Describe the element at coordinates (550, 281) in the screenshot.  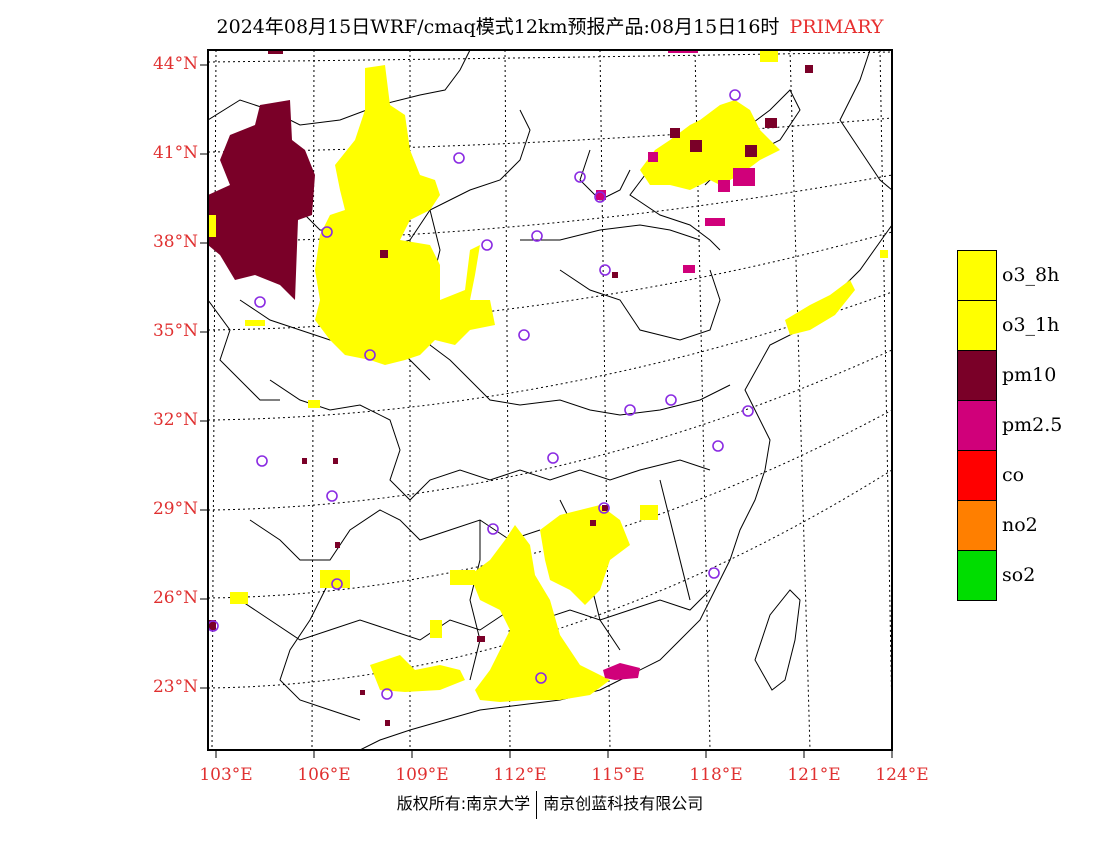
I see `parallel-35n` at that location.